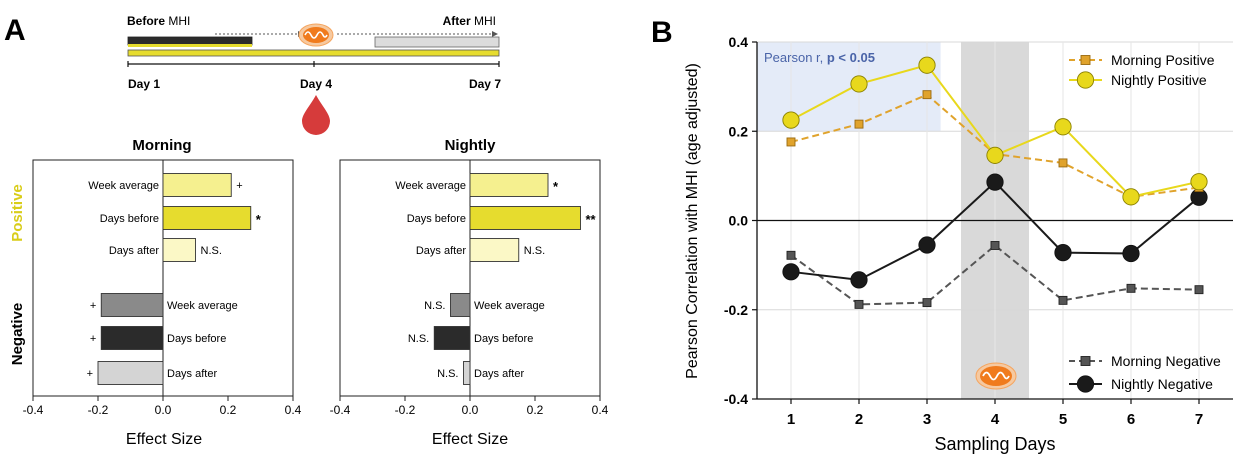 Image resolution: width=1244 pixels, height=464 pixels. I want to click on timeline-day4-label: Day 4, so click(316, 84).